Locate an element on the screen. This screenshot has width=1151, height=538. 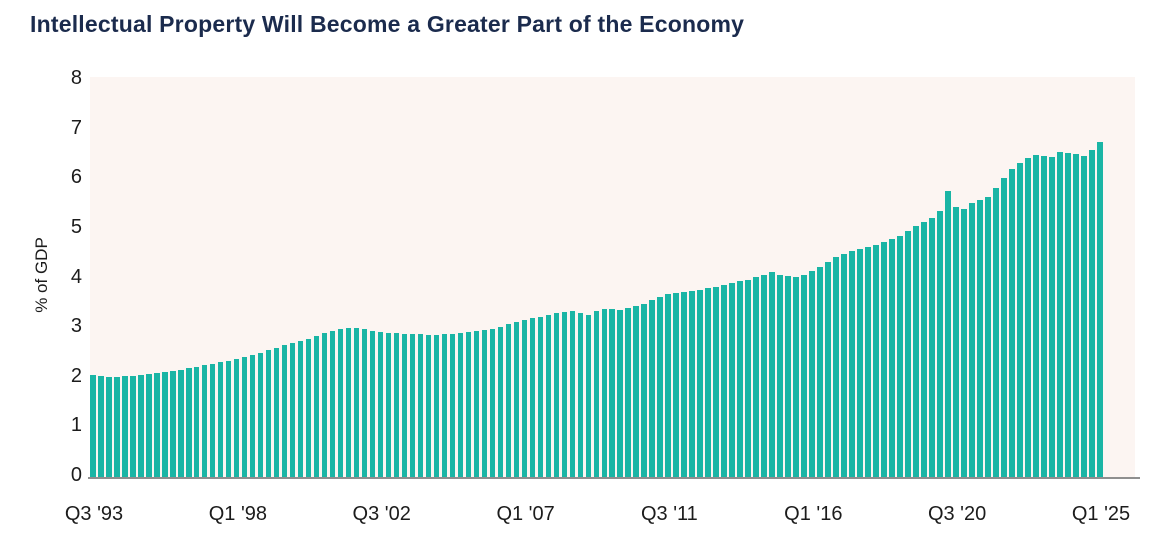
y-axis-title: % of GDP is located at coordinates (41, 275).